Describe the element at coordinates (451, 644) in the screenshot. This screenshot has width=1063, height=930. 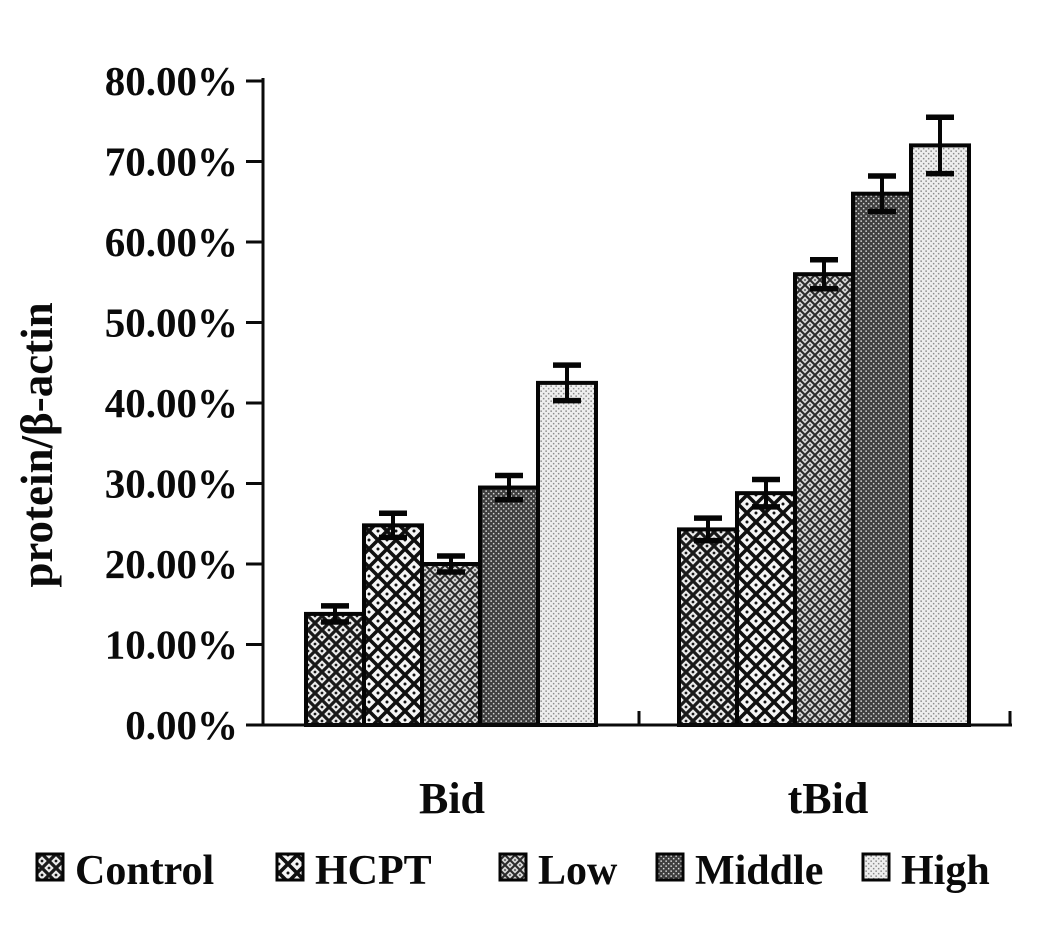
I see `bar-bid-low` at that location.